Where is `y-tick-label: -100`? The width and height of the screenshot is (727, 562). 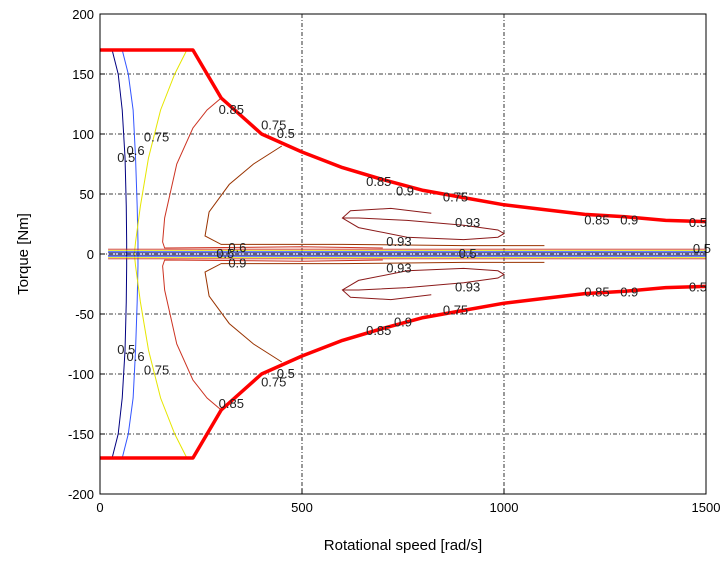
y-tick-label: -100 is located at coordinates (81, 374).